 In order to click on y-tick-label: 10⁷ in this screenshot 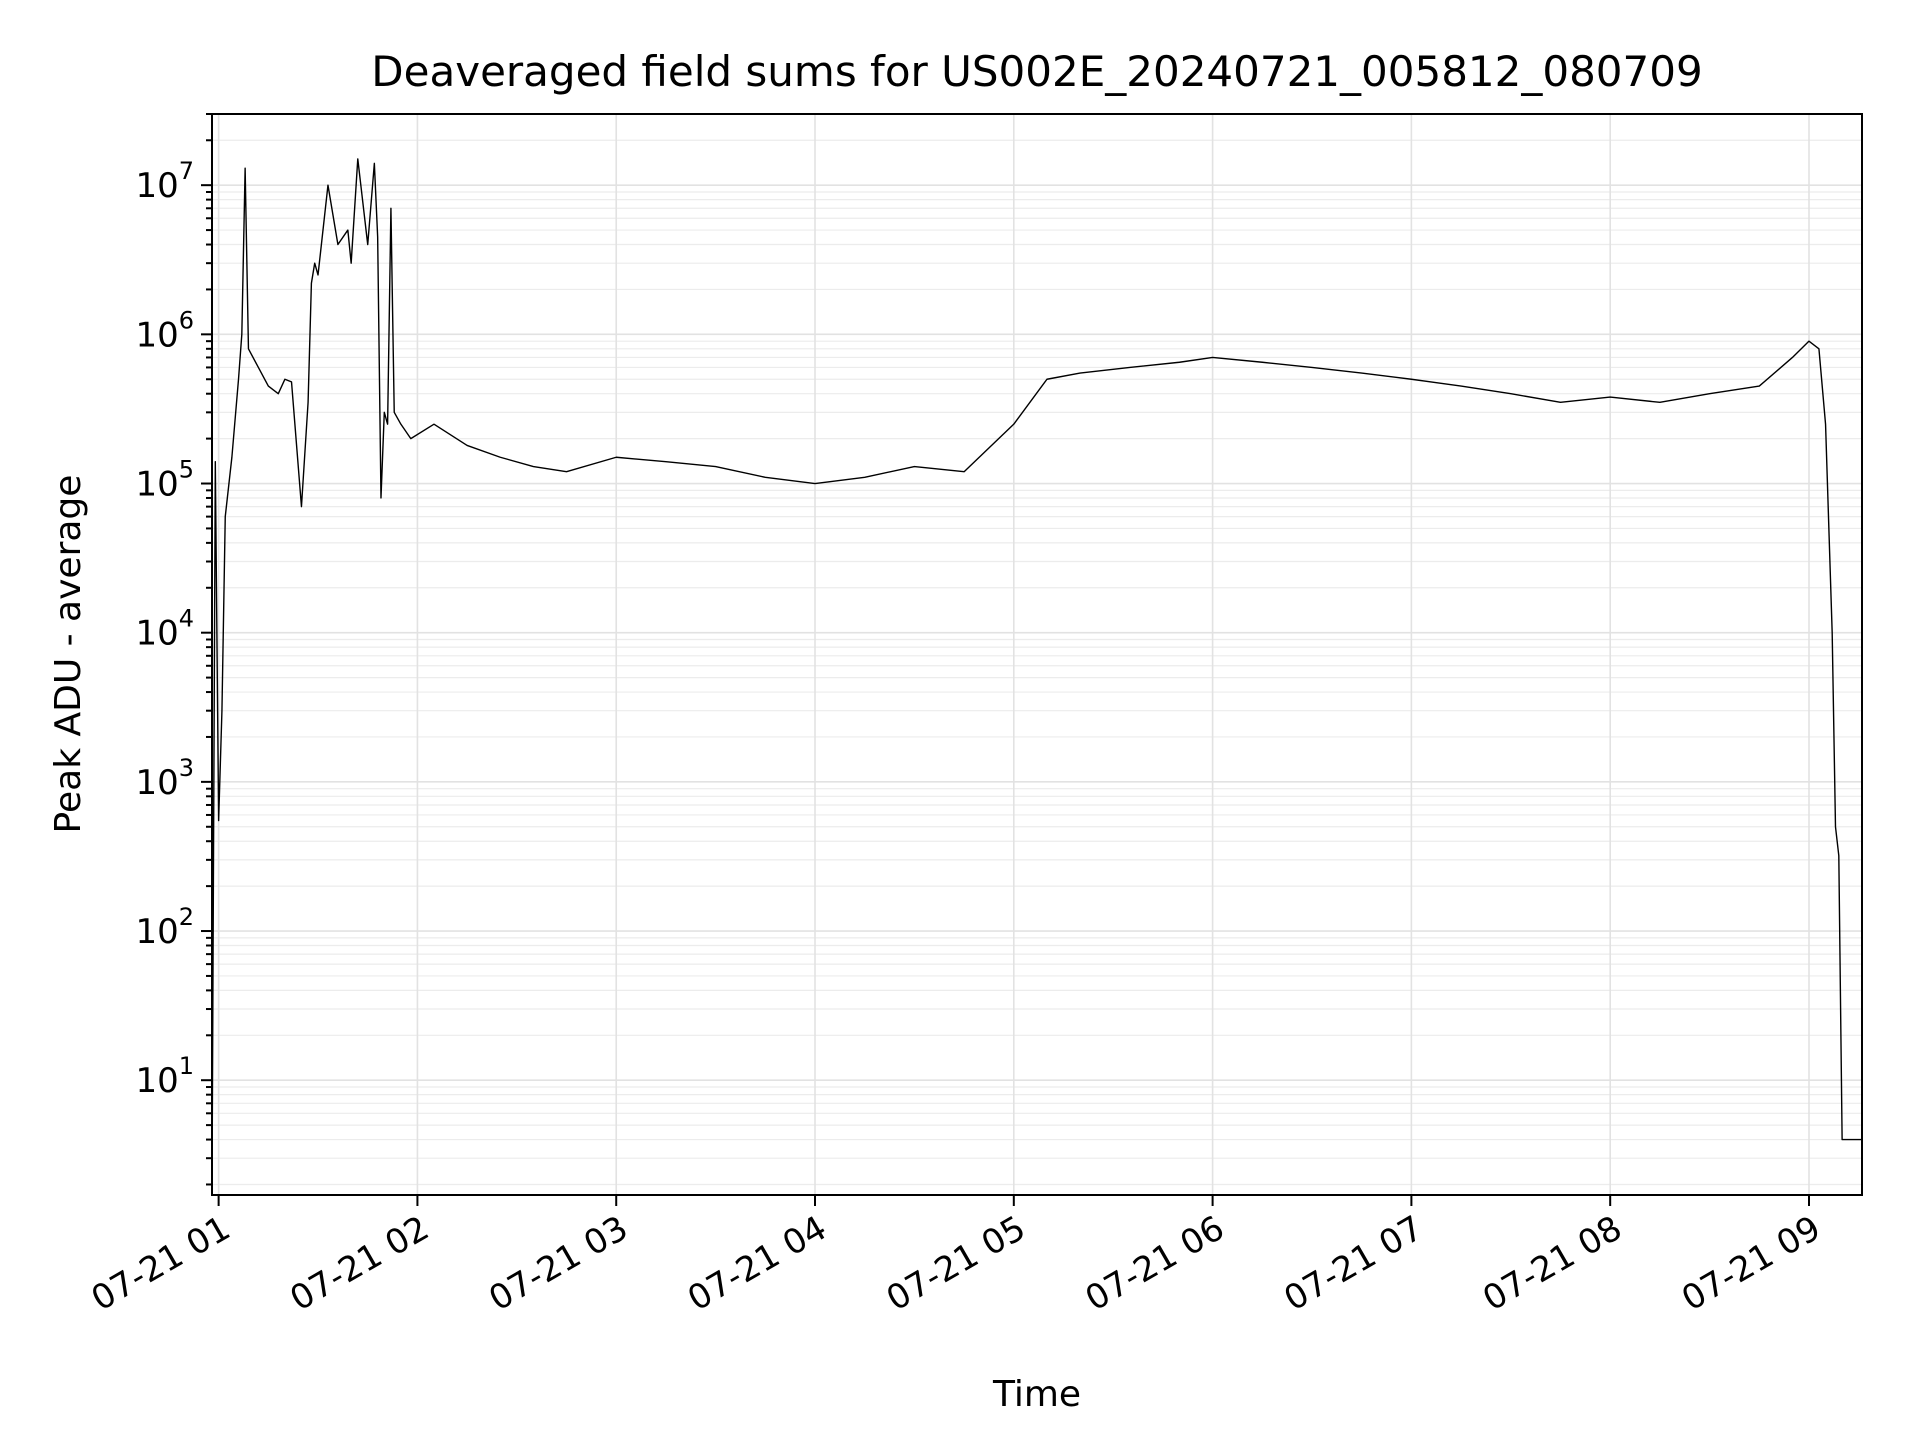, I will do `click(164, 181)`.